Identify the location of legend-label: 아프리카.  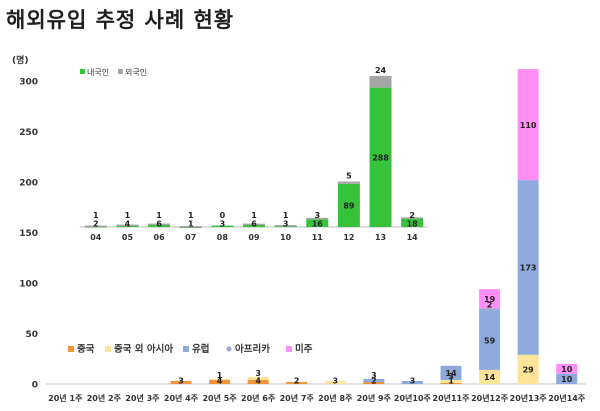
(252, 349).